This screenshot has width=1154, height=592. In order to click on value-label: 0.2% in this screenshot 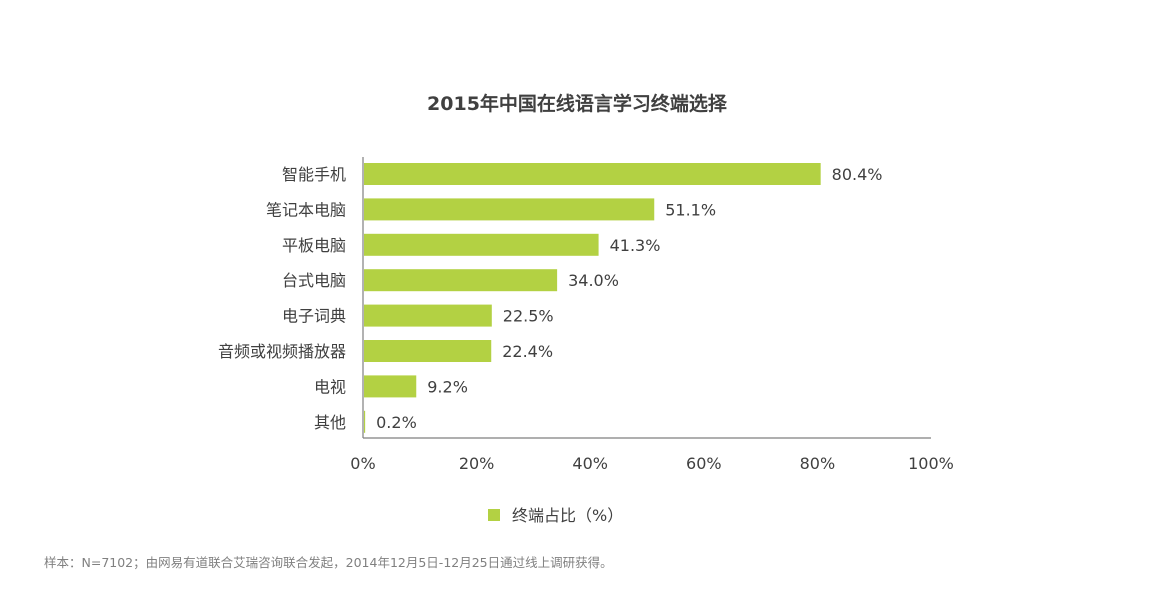, I will do `click(396, 422)`.